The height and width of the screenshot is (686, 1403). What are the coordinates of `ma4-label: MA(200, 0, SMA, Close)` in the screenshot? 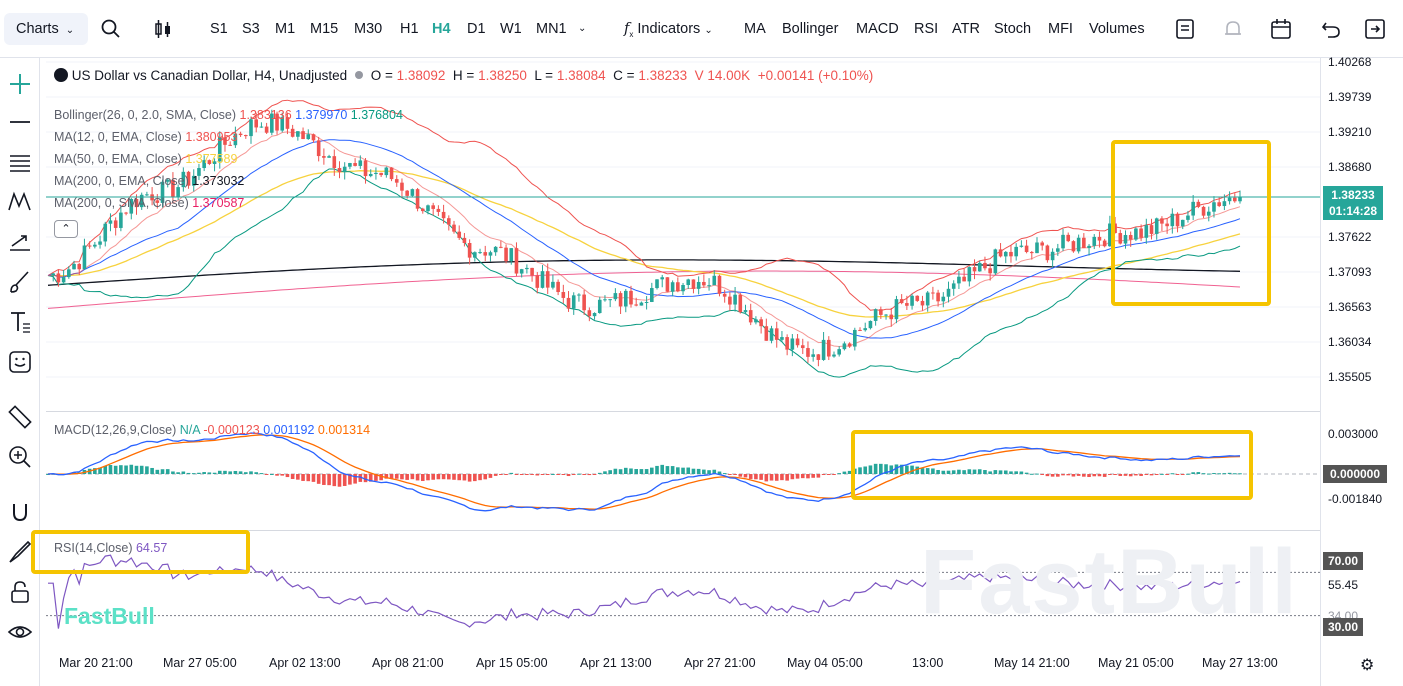 It's located at (121, 203).